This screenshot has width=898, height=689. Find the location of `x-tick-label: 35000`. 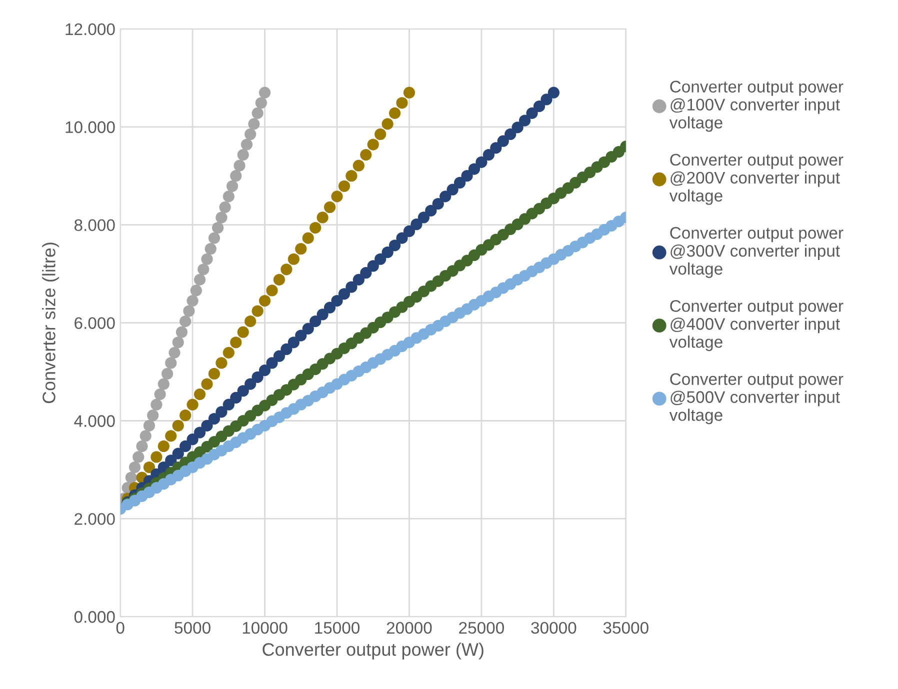

x-tick-label: 35000 is located at coordinates (625, 628).